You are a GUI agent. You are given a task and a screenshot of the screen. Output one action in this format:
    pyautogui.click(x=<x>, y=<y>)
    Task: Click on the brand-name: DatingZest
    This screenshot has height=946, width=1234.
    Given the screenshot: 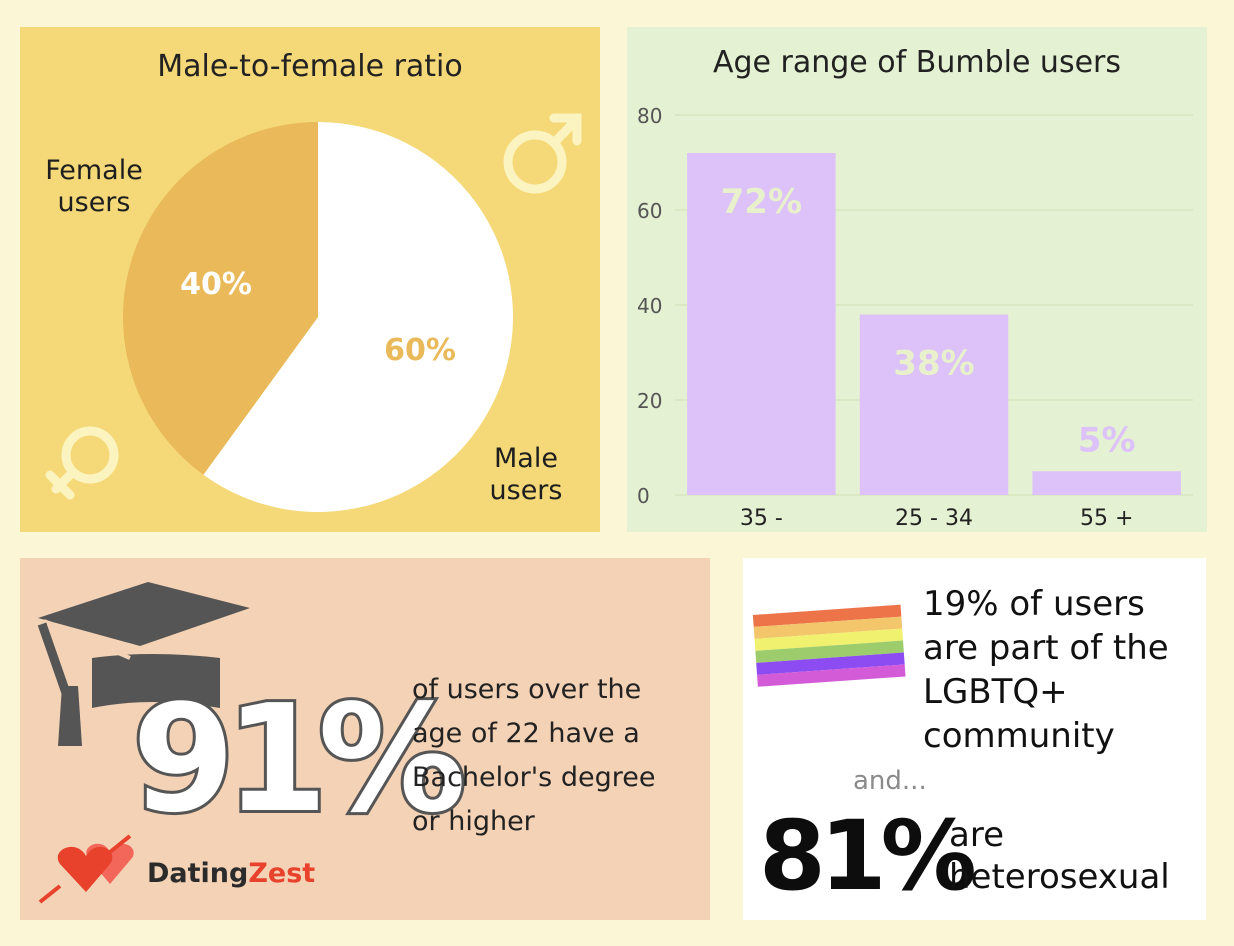 What is the action you would take?
    pyautogui.click(x=231, y=873)
    